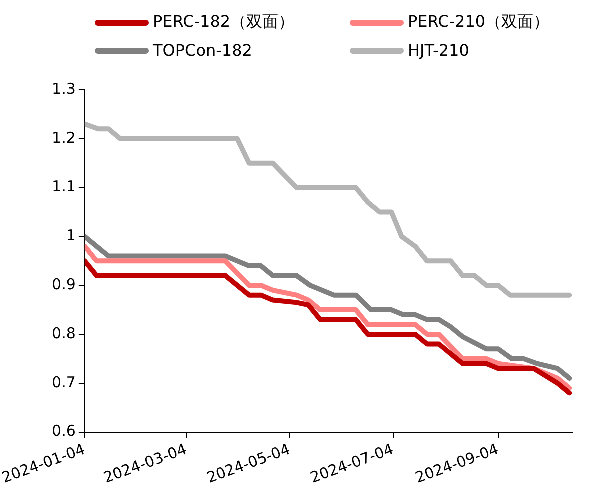 The width and height of the screenshot is (613, 491). I want to click on y-tick-label: 1.2, so click(64, 137).